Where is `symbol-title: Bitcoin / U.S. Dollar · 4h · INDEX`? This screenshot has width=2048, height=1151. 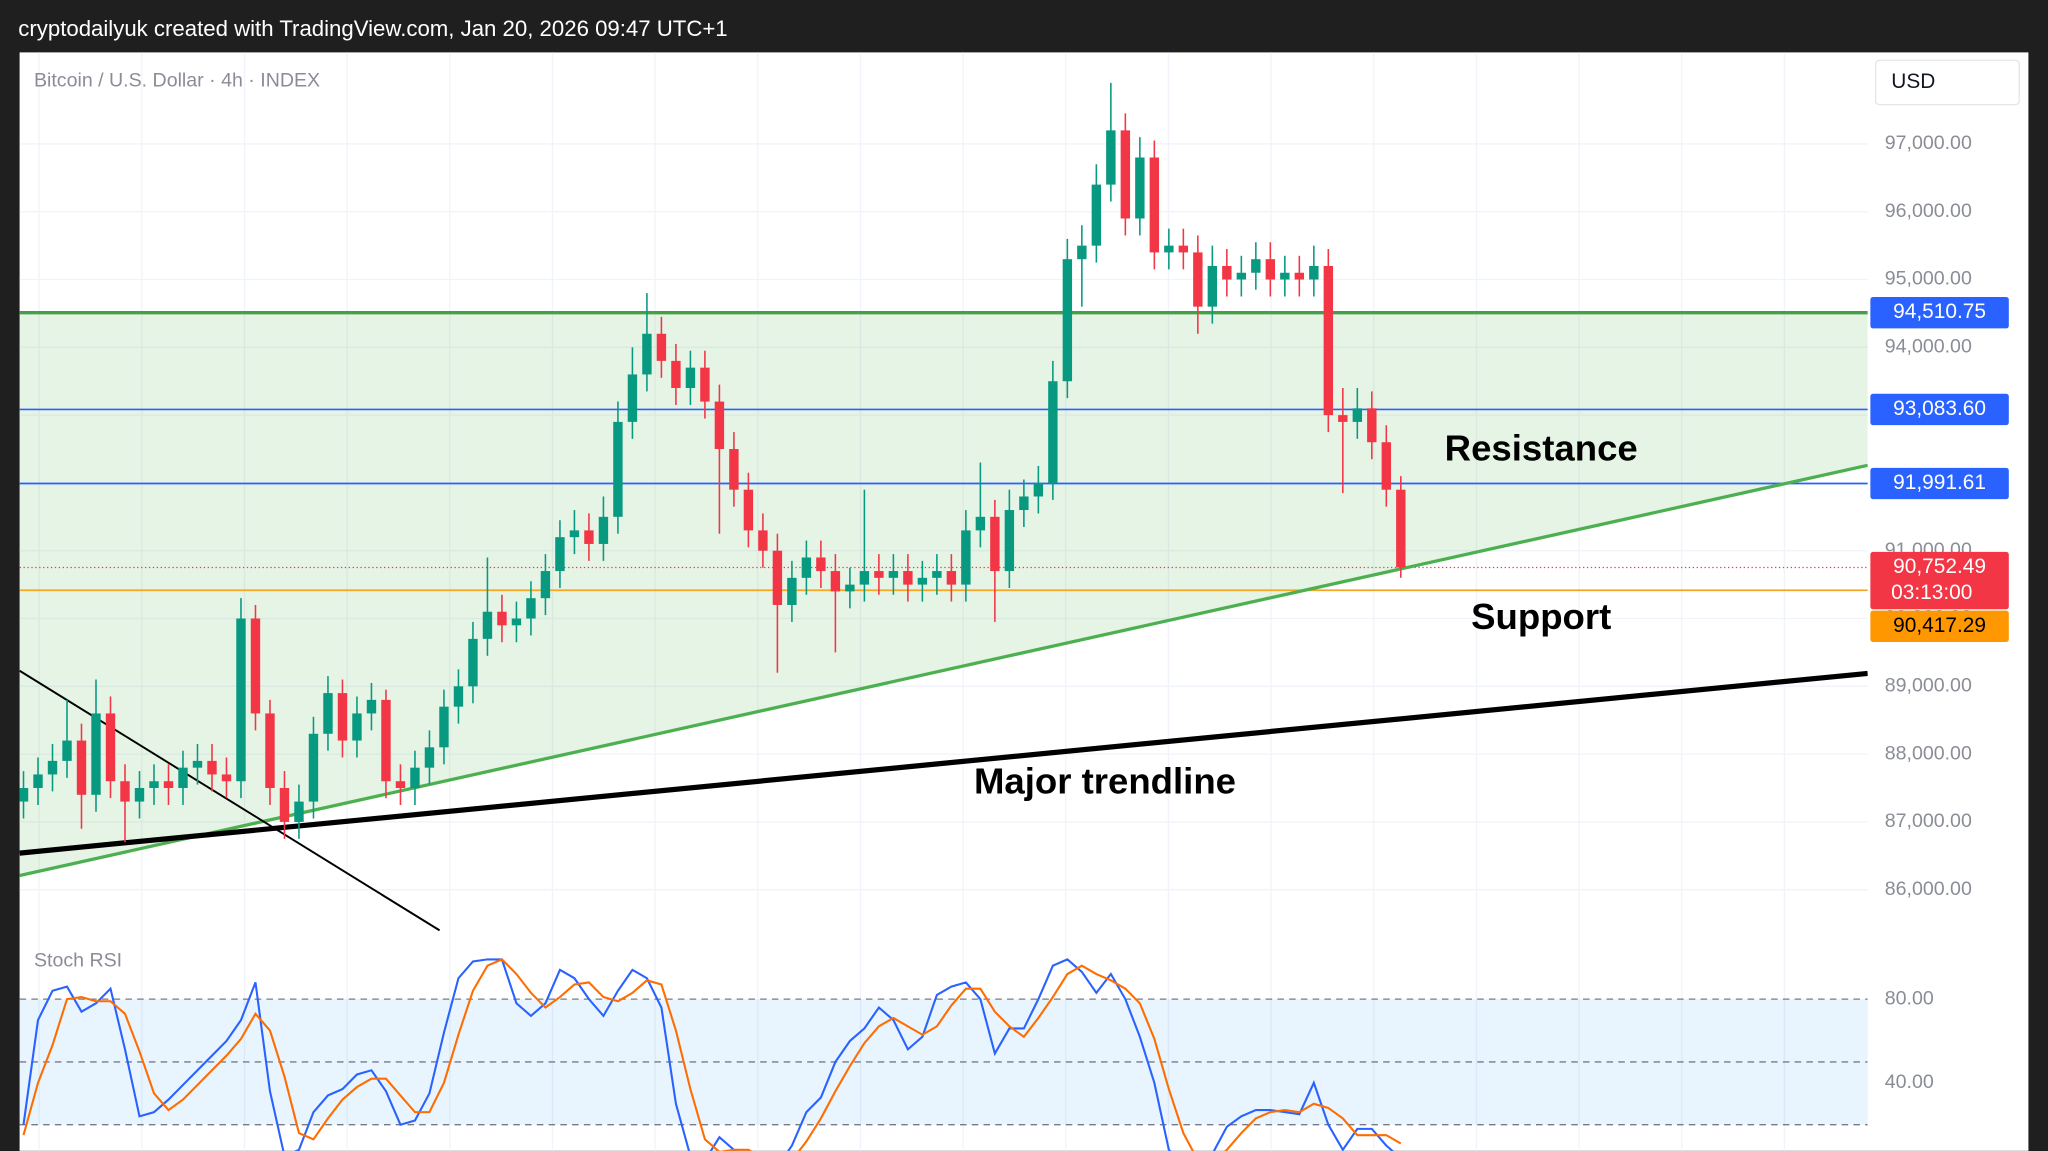 symbol-title: Bitcoin / U.S. Dollar · 4h · INDEX is located at coordinates (177, 80).